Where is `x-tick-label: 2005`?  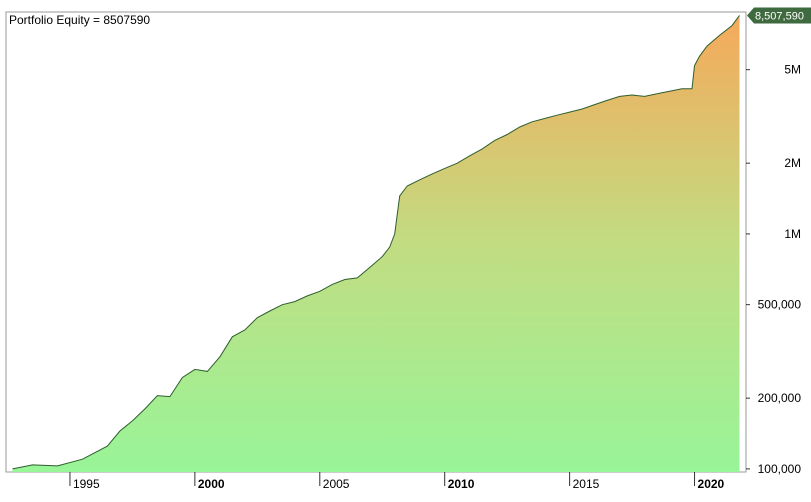 x-tick-label: 2005 is located at coordinates (336, 484).